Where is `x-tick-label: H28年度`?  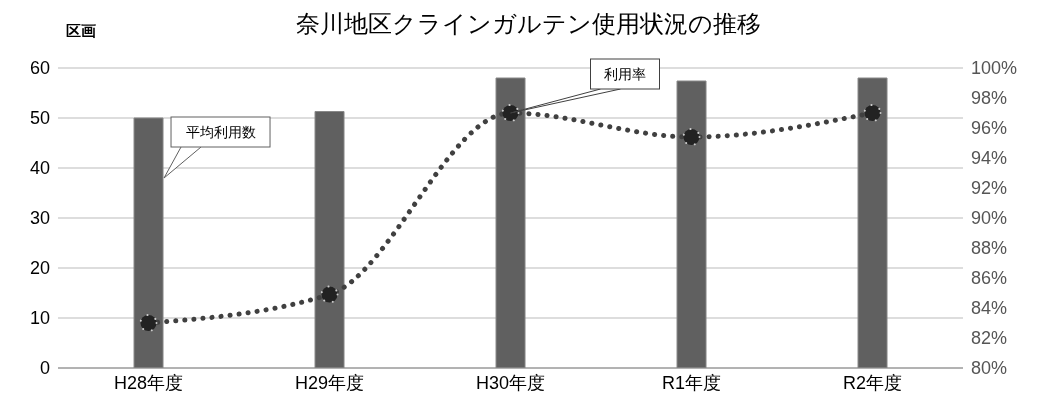 x-tick-label: H28年度 is located at coordinates (148, 382).